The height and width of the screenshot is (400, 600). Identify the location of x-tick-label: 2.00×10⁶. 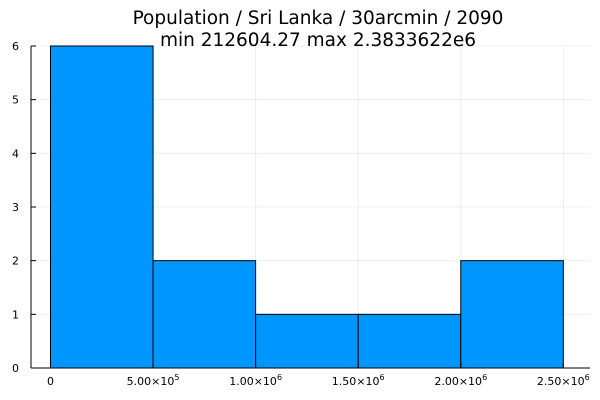
(460, 380).